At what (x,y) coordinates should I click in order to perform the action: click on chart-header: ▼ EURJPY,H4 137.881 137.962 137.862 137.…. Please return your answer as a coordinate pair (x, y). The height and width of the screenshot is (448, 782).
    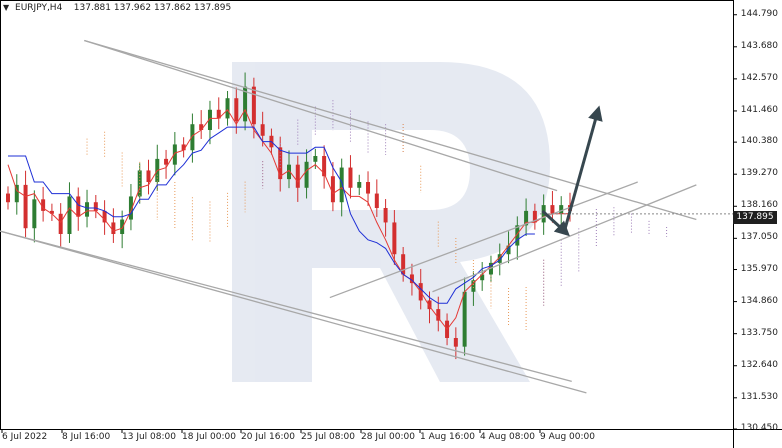
    Looking at the image, I should click on (117, 8).